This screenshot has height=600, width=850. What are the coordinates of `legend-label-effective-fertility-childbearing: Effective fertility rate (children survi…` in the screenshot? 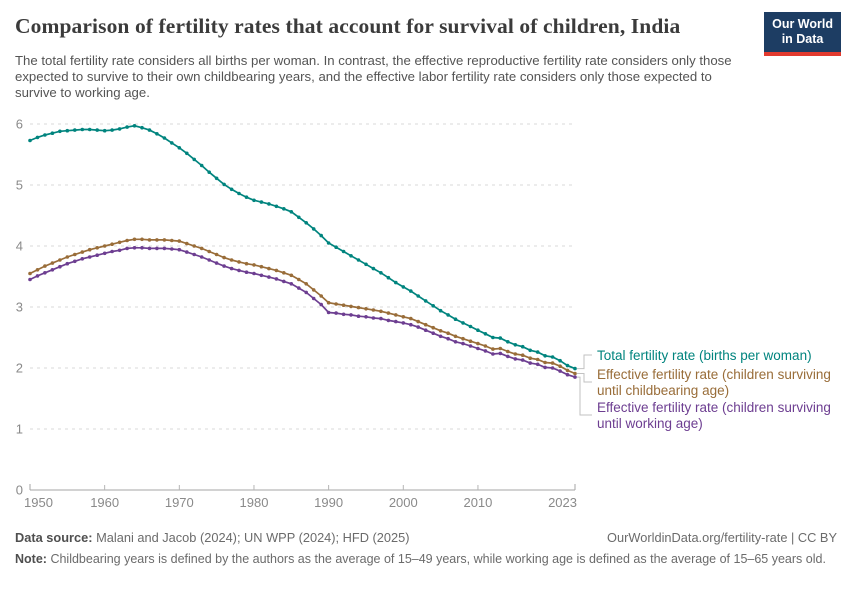 It's located at (714, 374).